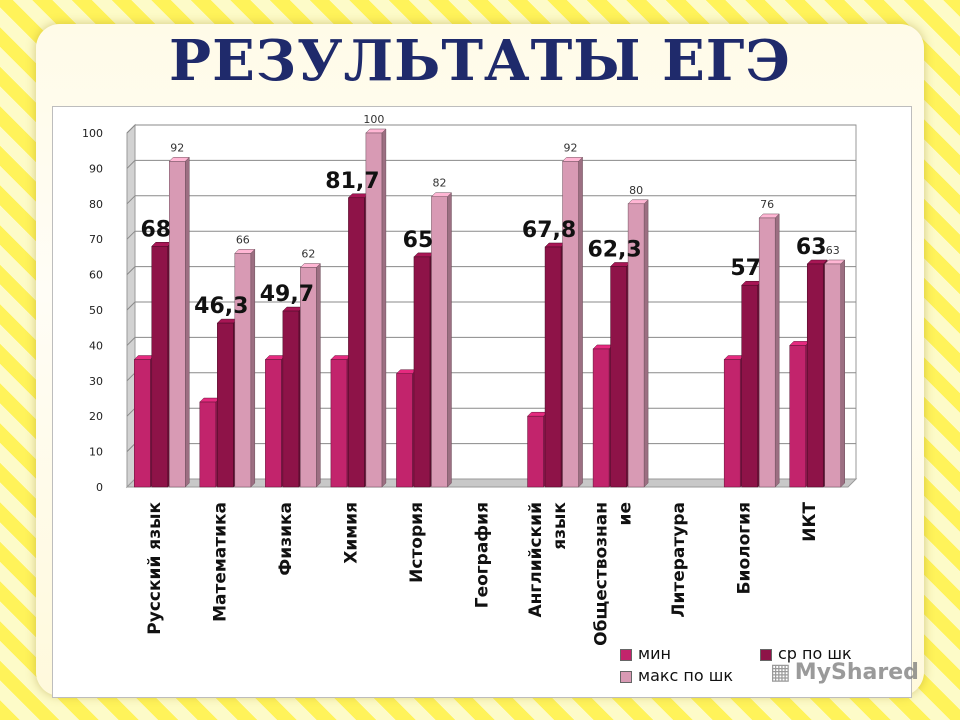 The height and width of the screenshot is (720, 960). I want to click on data-label-avg: 46,3, so click(221, 306).